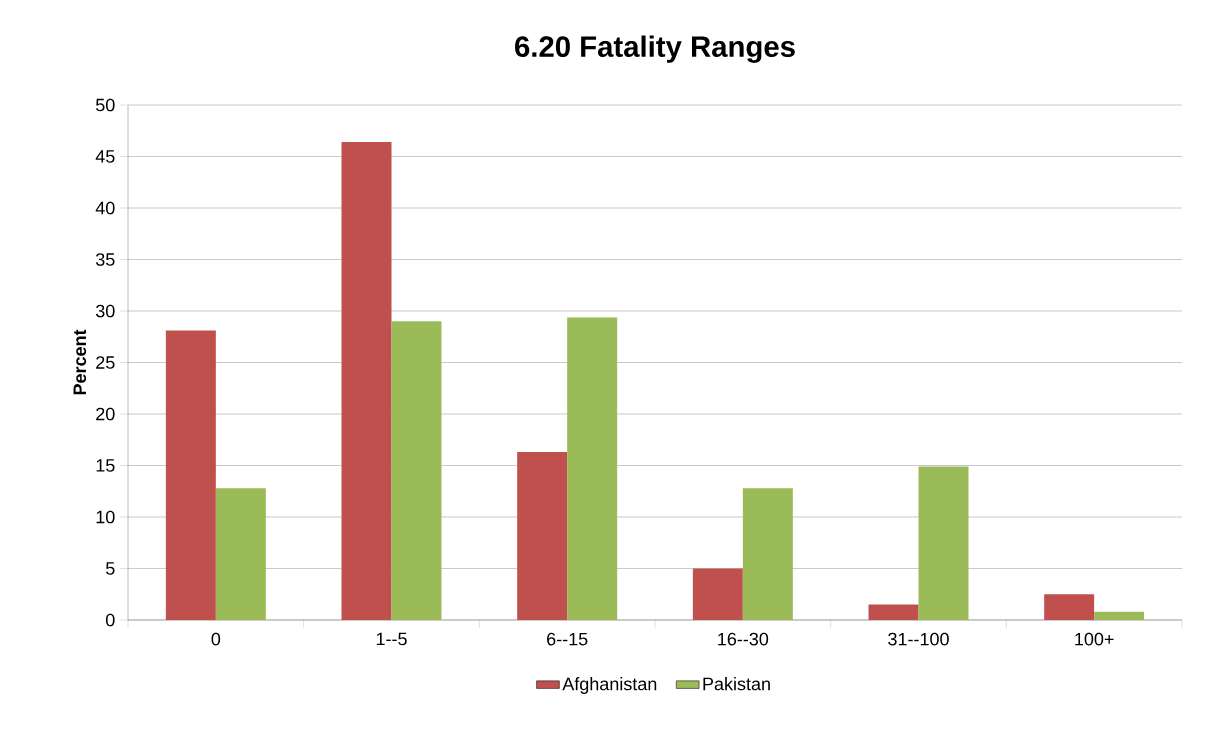  What do you see at coordinates (110, 620) in the screenshot?
I see `y-tick-label: 0` at bounding box center [110, 620].